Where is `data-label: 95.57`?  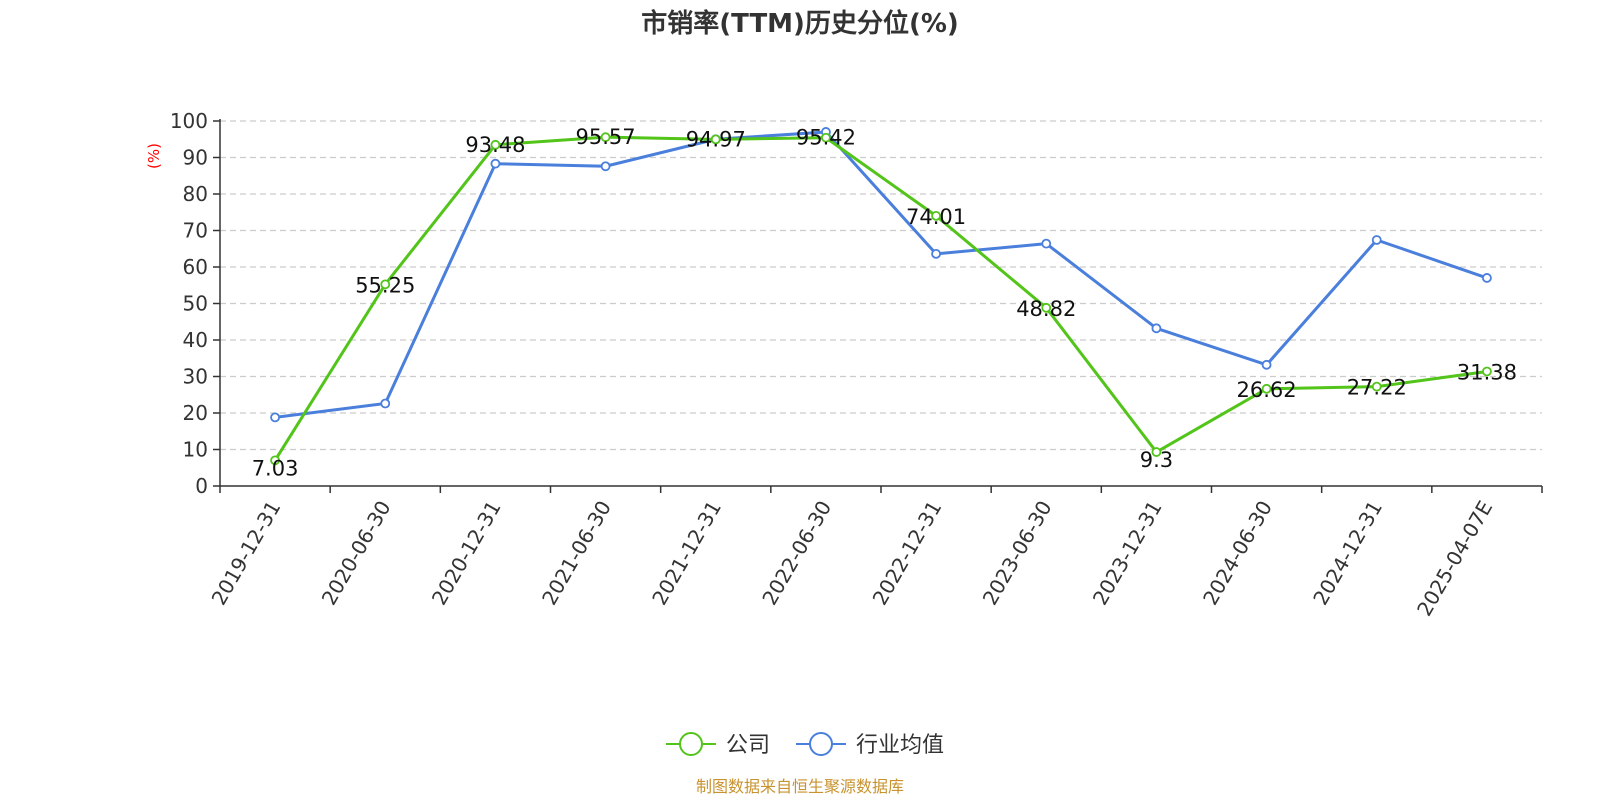 data-label: 95.57 is located at coordinates (606, 137).